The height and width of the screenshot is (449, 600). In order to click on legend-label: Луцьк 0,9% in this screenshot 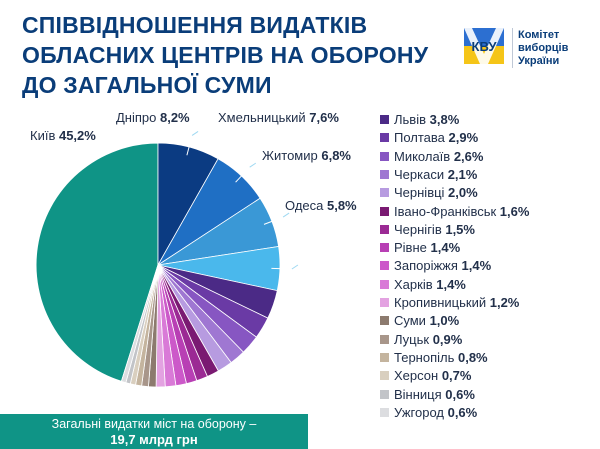, I will do `click(428, 340)`.